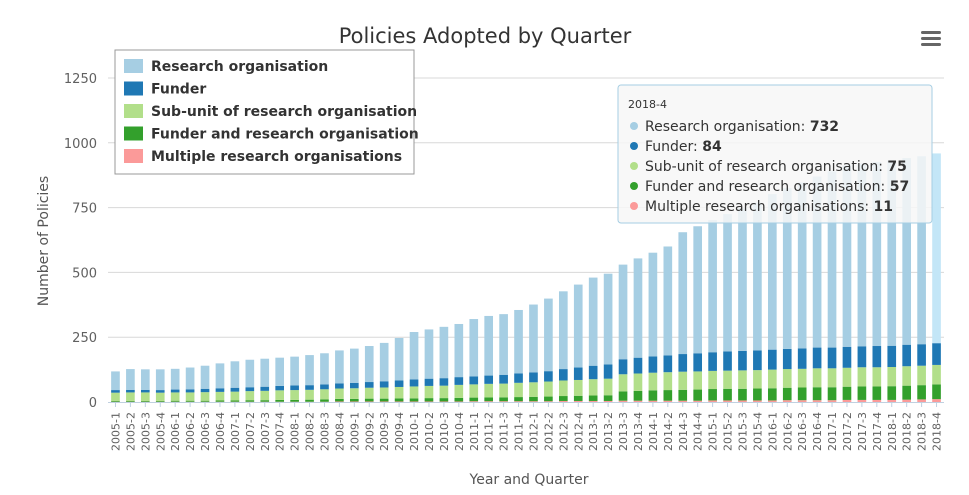  What do you see at coordinates (414, 431) in the screenshot?
I see `x-tick-label: 2010-1` at bounding box center [414, 431].